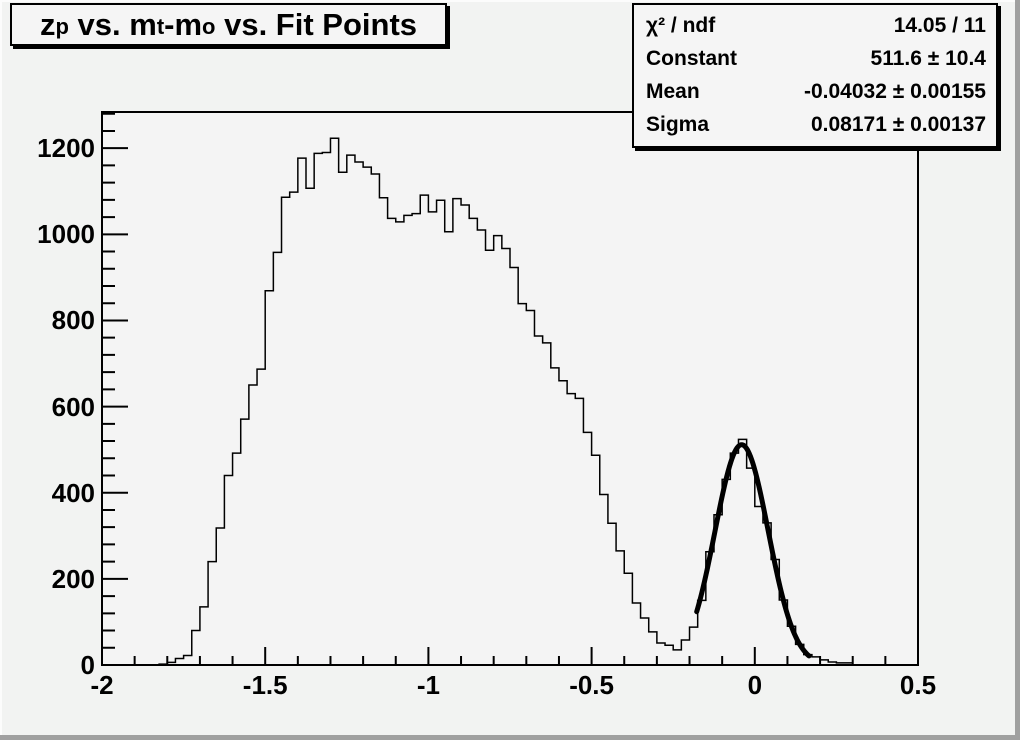 Image resolution: width=1020 pixels, height=740 pixels. I want to click on stats-label-sigma: Sigma, so click(678, 125).